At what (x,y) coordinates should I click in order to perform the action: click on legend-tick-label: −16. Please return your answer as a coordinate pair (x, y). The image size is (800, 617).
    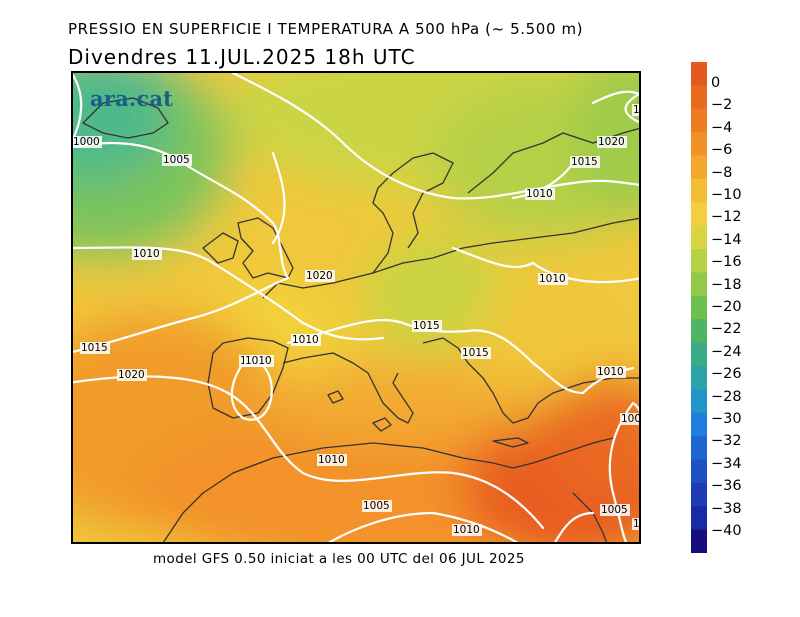
    Looking at the image, I should click on (726, 262).